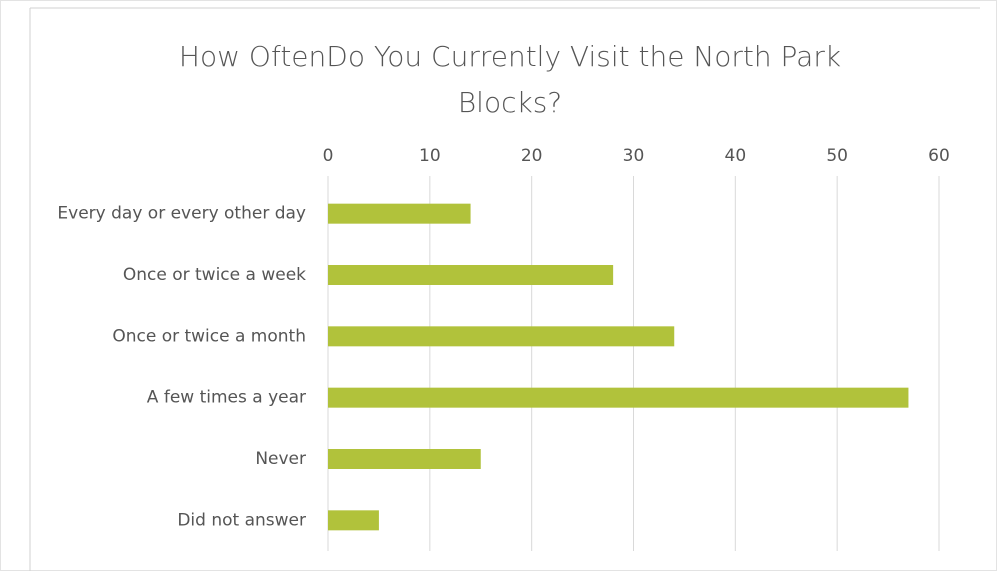 The width and height of the screenshot is (997, 571). I want to click on y-tick-label: Once or twice a week, so click(214, 275).